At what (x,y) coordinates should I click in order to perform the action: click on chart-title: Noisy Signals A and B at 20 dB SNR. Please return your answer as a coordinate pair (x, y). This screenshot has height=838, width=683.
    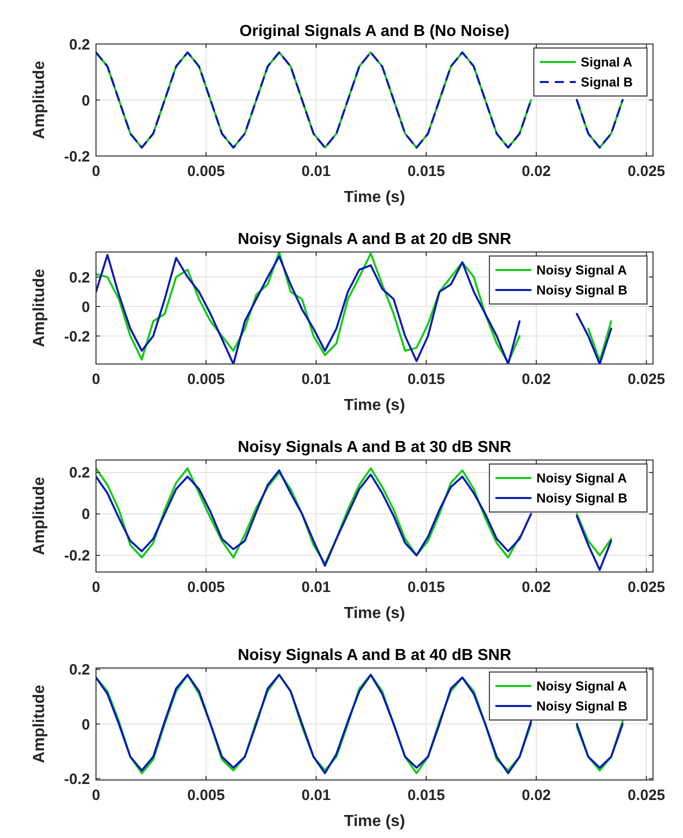
    Looking at the image, I should click on (375, 239).